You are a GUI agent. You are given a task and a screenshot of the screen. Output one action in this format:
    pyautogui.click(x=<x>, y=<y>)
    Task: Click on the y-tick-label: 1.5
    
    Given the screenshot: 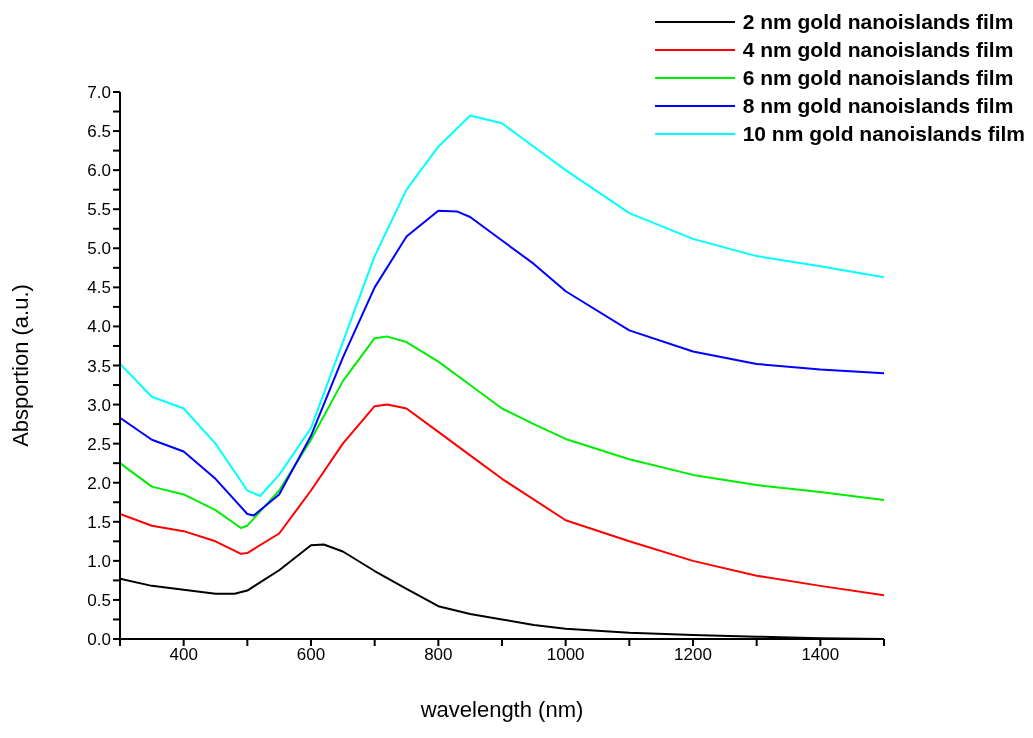 What is the action you would take?
    pyautogui.click(x=99, y=522)
    